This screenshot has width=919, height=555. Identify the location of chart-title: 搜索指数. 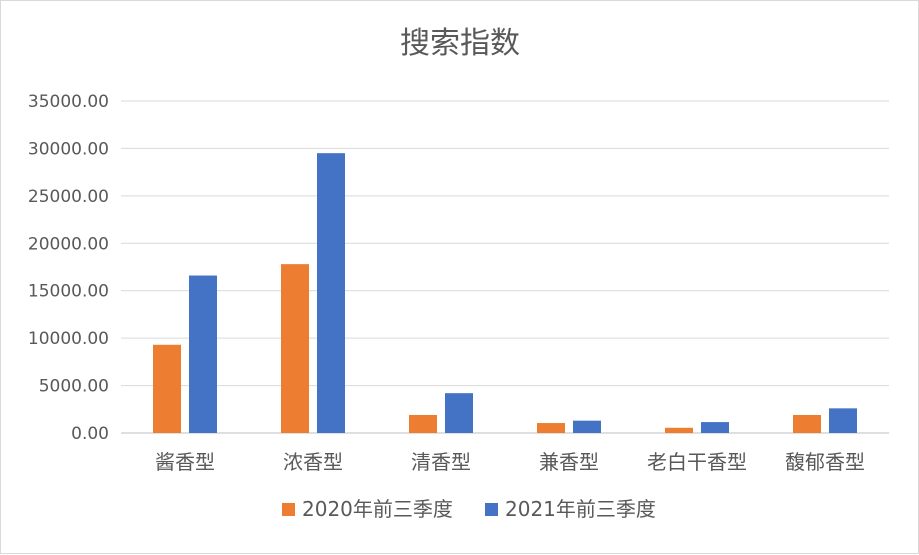
(460, 43).